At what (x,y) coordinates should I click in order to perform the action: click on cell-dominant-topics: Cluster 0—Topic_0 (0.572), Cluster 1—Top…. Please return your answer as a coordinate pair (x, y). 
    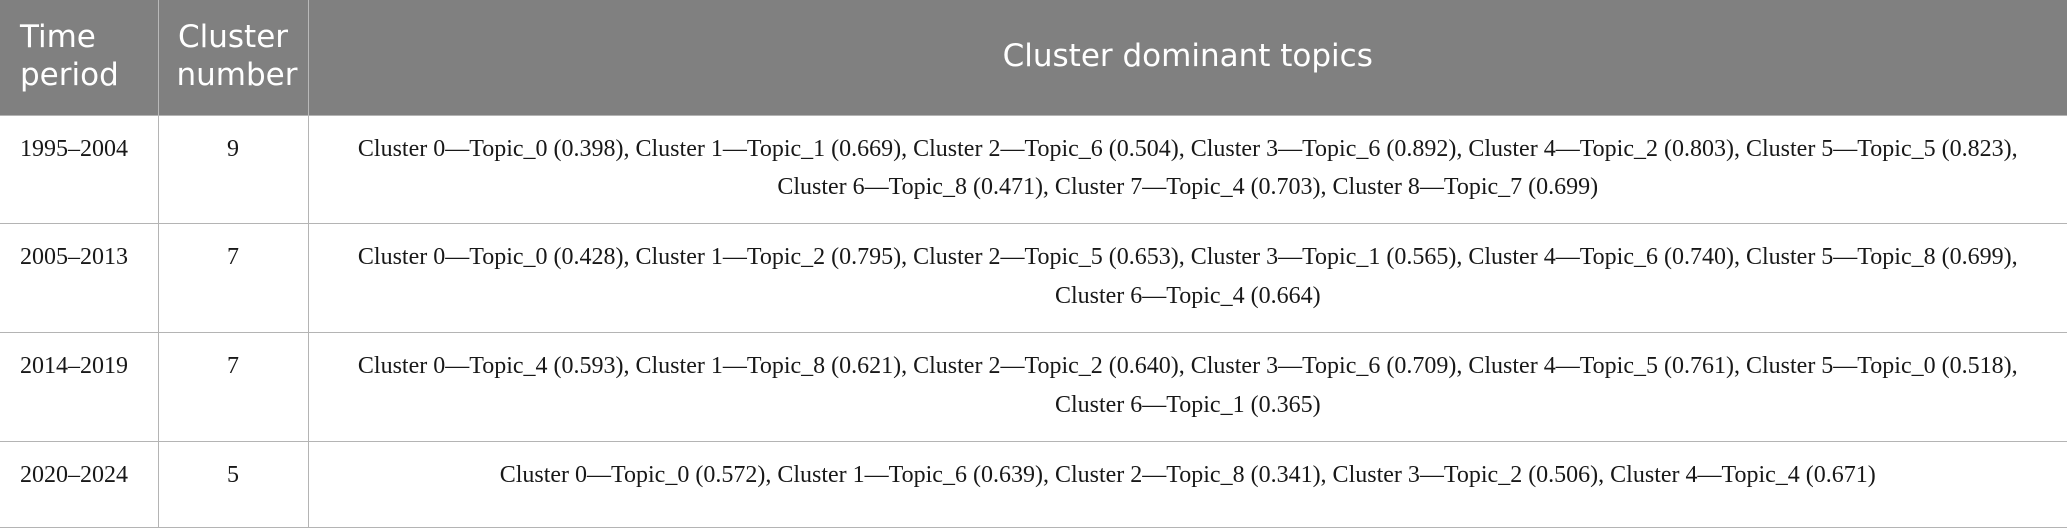
    Looking at the image, I should click on (1187, 484).